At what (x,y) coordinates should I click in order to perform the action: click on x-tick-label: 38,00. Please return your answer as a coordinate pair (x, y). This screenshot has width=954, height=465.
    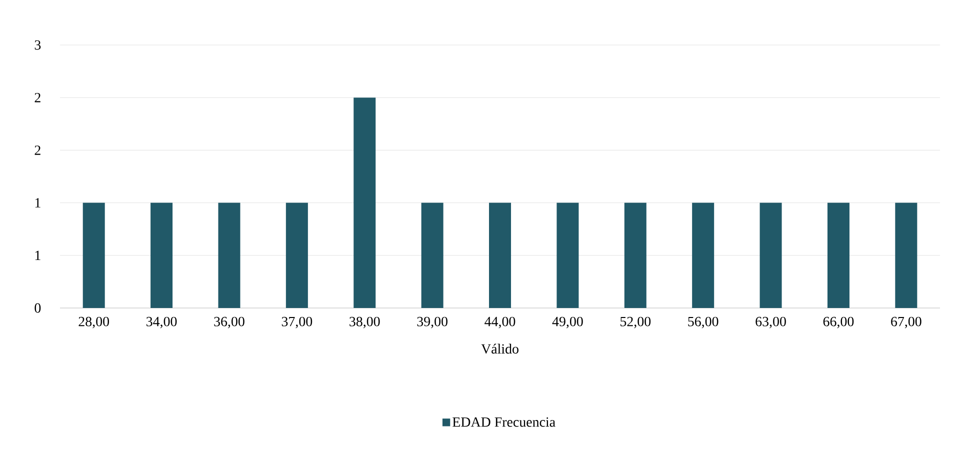
    Looking at the image, I should click on (365, 322).